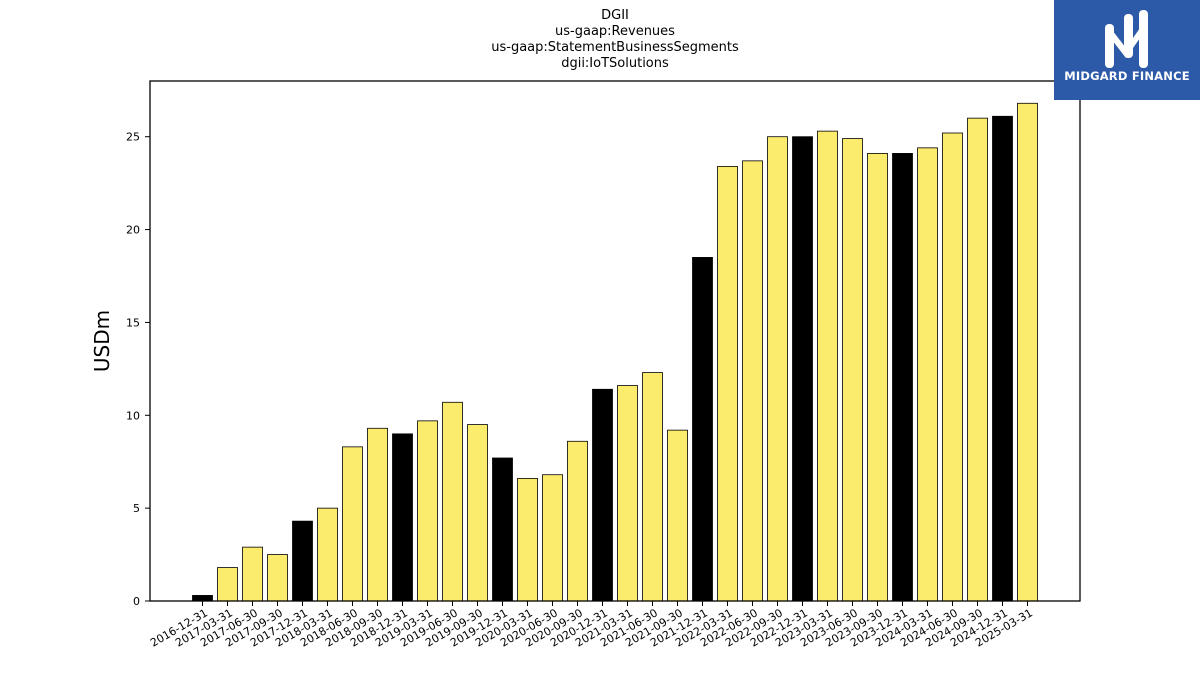 This screenshot has height=675, width=1200. Describe the element at coordinates (136, 601) in the screenshot. I see `y-tick-label-0: 0` at that location.